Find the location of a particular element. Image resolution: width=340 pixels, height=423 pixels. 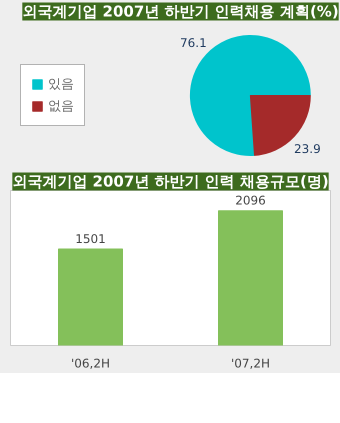

data-label: 1501 is located at coordinates (90, 239).